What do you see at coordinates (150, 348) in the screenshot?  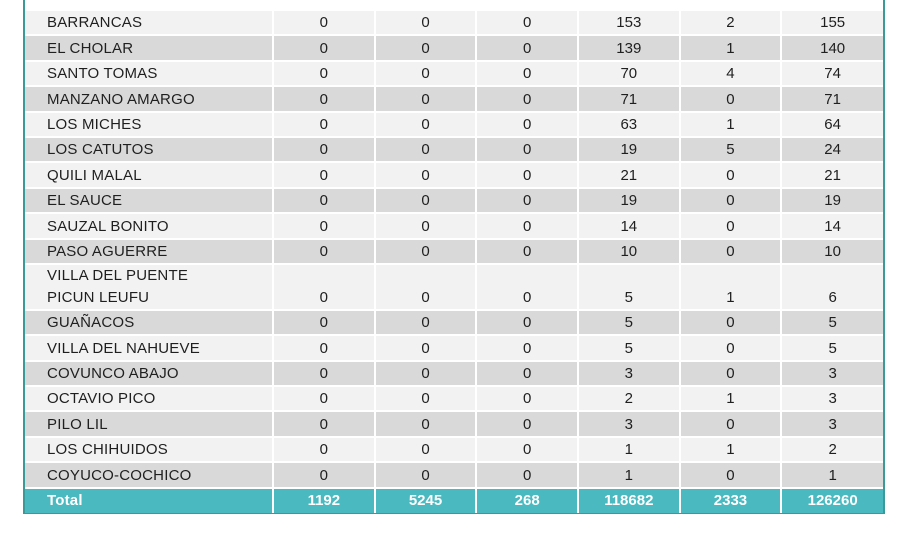 I see `row-location-name: VILLA DEL NAHUEVE` at bounding box center [150, 348].